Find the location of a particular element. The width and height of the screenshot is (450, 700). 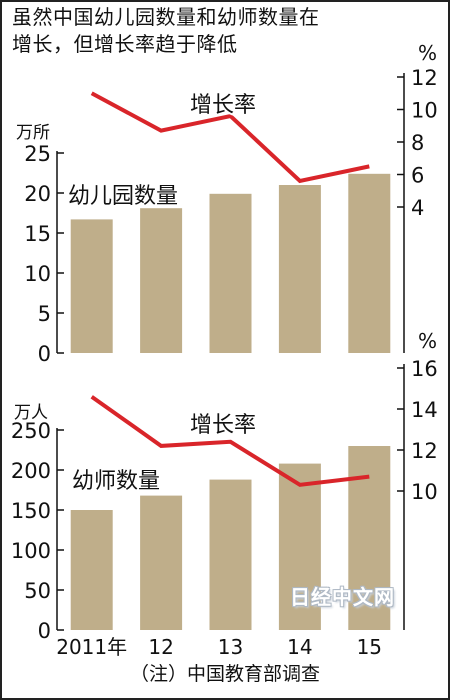

left-tick-label: 15 is located at coordinates (37, 234).